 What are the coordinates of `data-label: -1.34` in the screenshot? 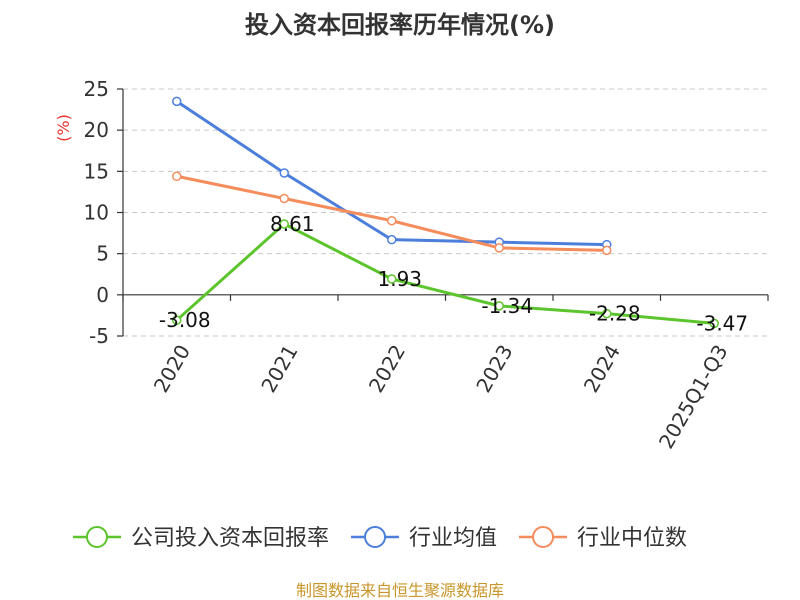 It's located at (507, 306).